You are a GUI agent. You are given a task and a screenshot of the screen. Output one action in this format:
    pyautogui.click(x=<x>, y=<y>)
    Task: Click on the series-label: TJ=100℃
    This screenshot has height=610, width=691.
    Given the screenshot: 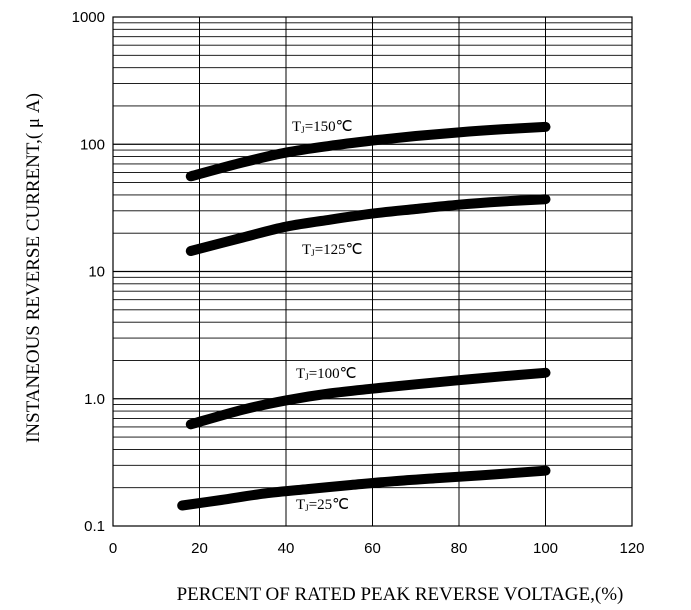 What is the action you would take?
    pyautogui.click(x=326, y=374)
    